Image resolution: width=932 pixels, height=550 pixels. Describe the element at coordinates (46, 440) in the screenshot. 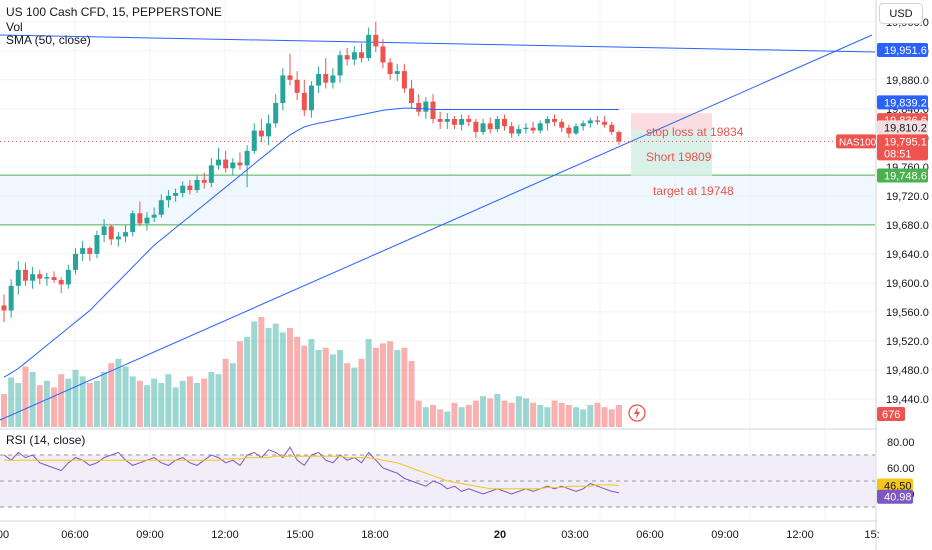

I see `rsi-legend: RSI (14, close)` at that location.